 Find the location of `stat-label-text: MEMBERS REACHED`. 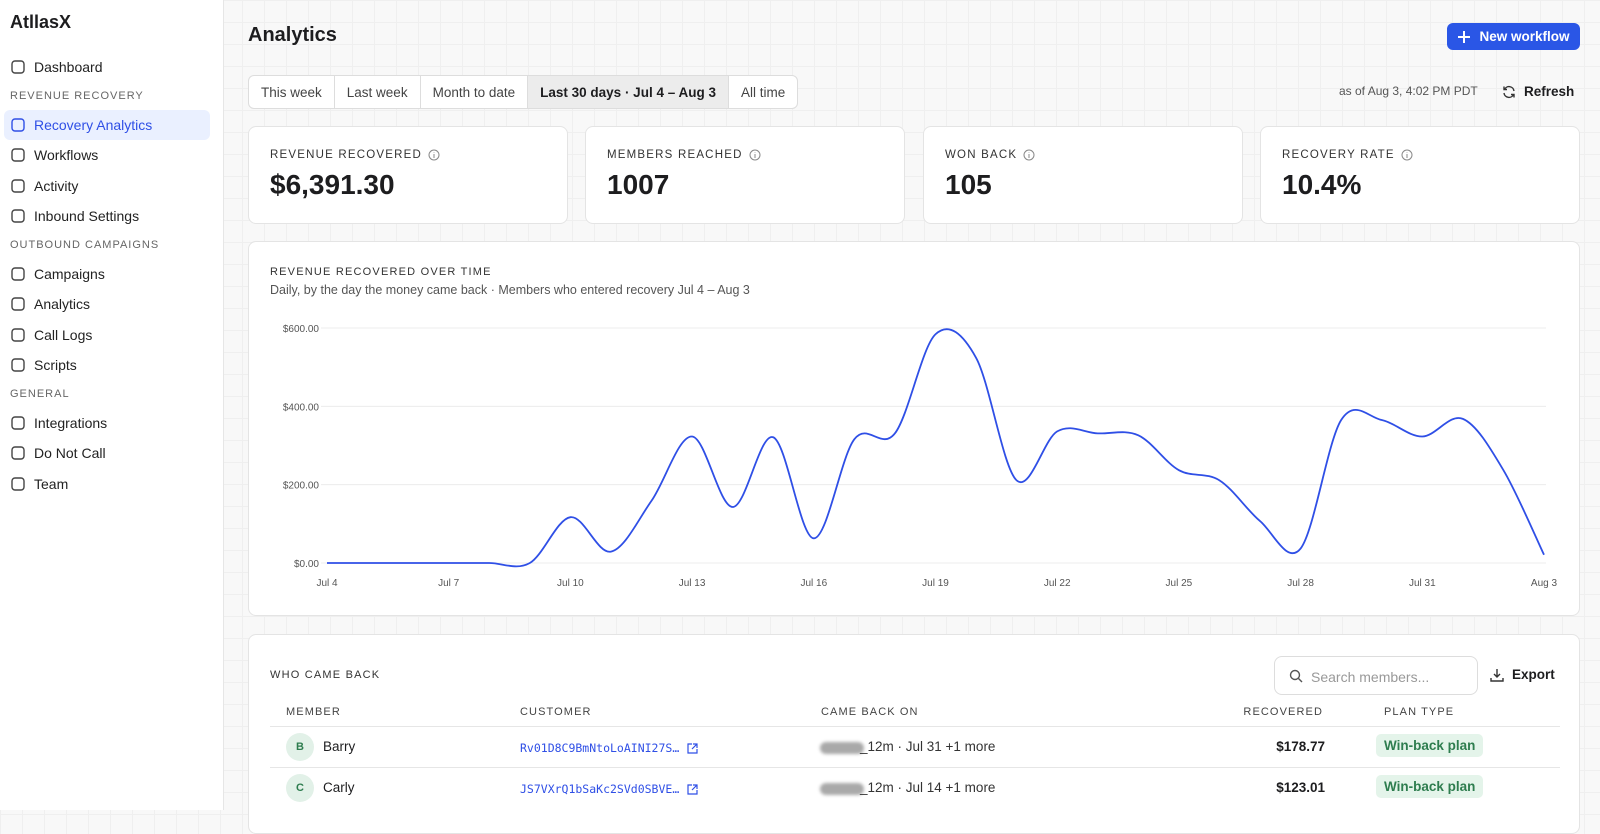

stat-label-text: MEMBERS REACHED is located at coordinates (675, 155).